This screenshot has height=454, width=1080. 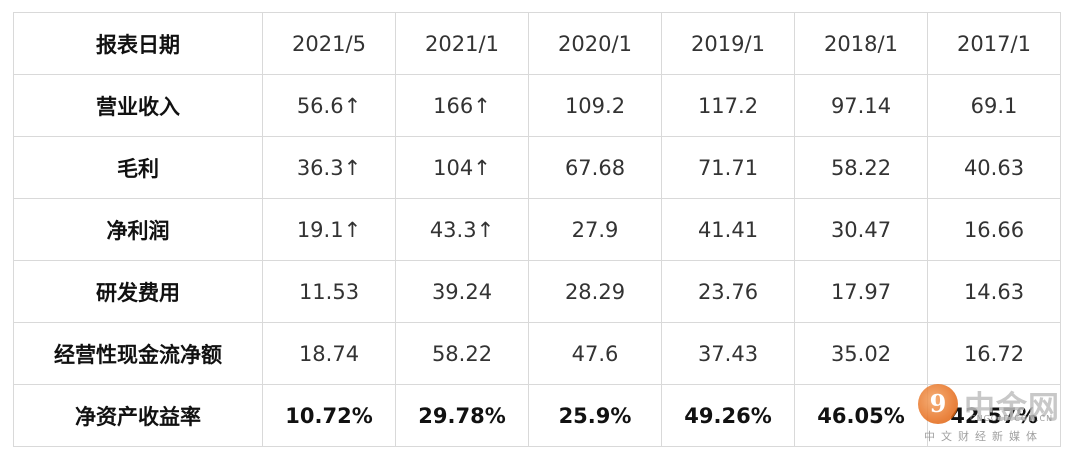 I want to click on table-row-revenue: 营业收入 56.6↑ 166↑ 109.2 117.2 97.14 69.1, so click(x=537, y=105).